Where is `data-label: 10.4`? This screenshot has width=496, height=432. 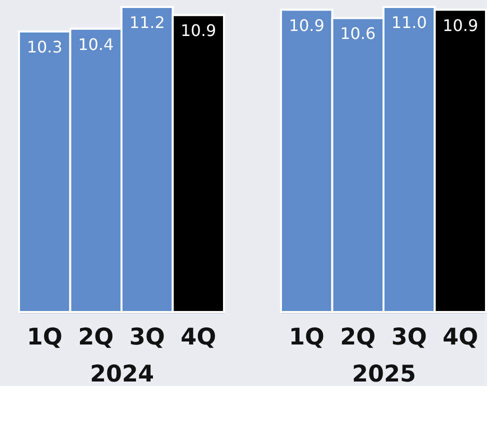
data-label: 10.4 is located at coordinates (96, 44).